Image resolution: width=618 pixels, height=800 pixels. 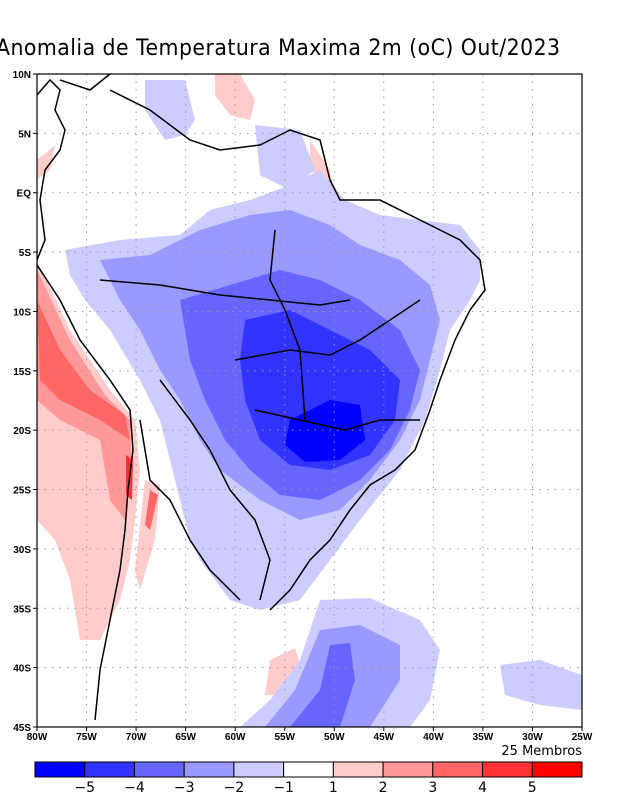 I want to click on anomaly-neg-3b, so click(x=322, y=685).